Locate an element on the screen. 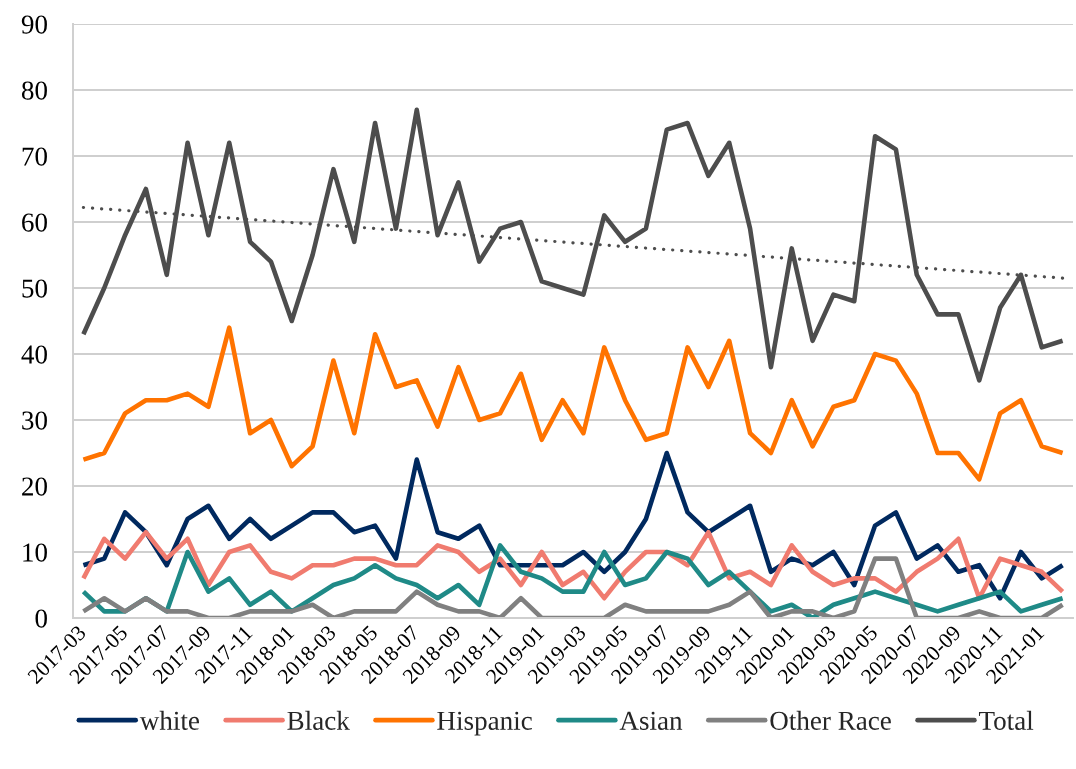  y-tick-label: 20 is located at coordinates (34, 486).